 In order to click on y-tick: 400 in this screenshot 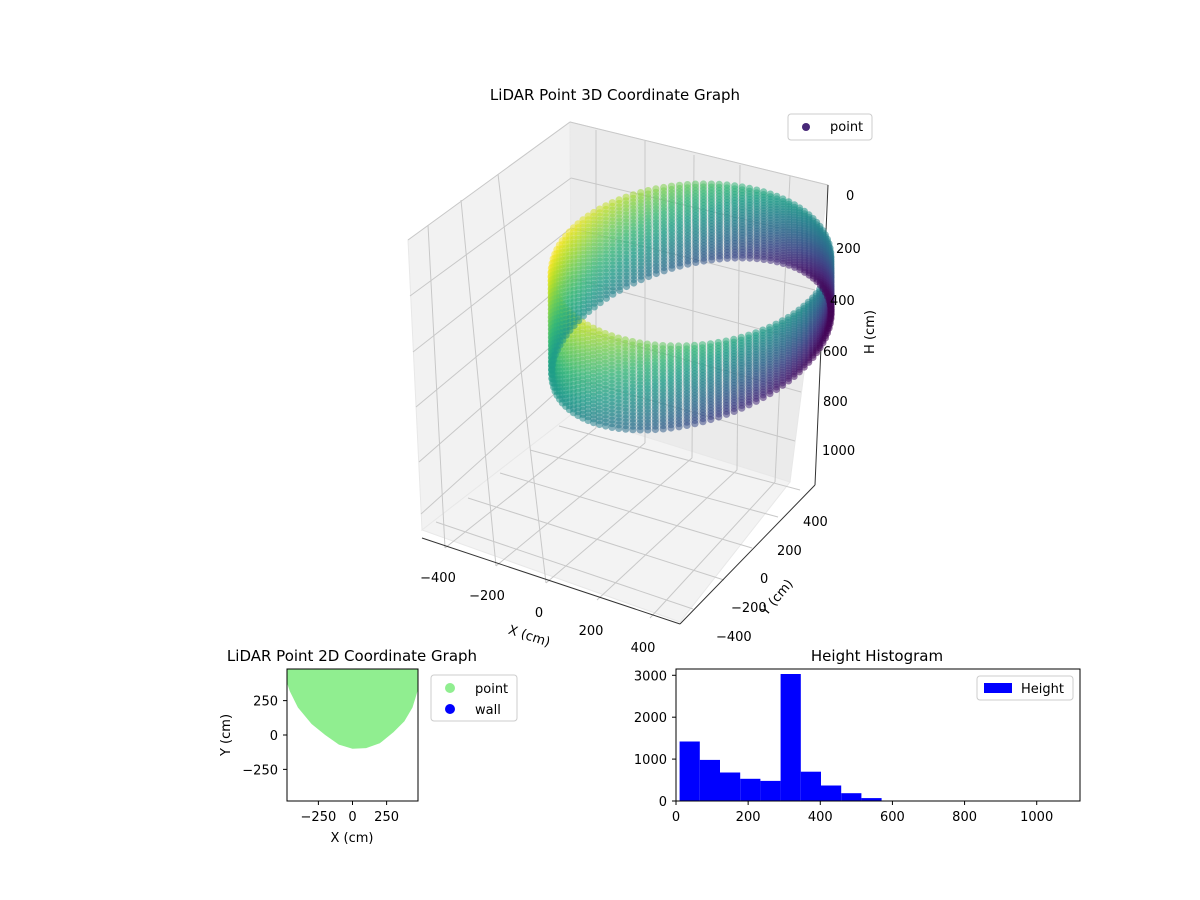, I will do `click(815, 522)`.